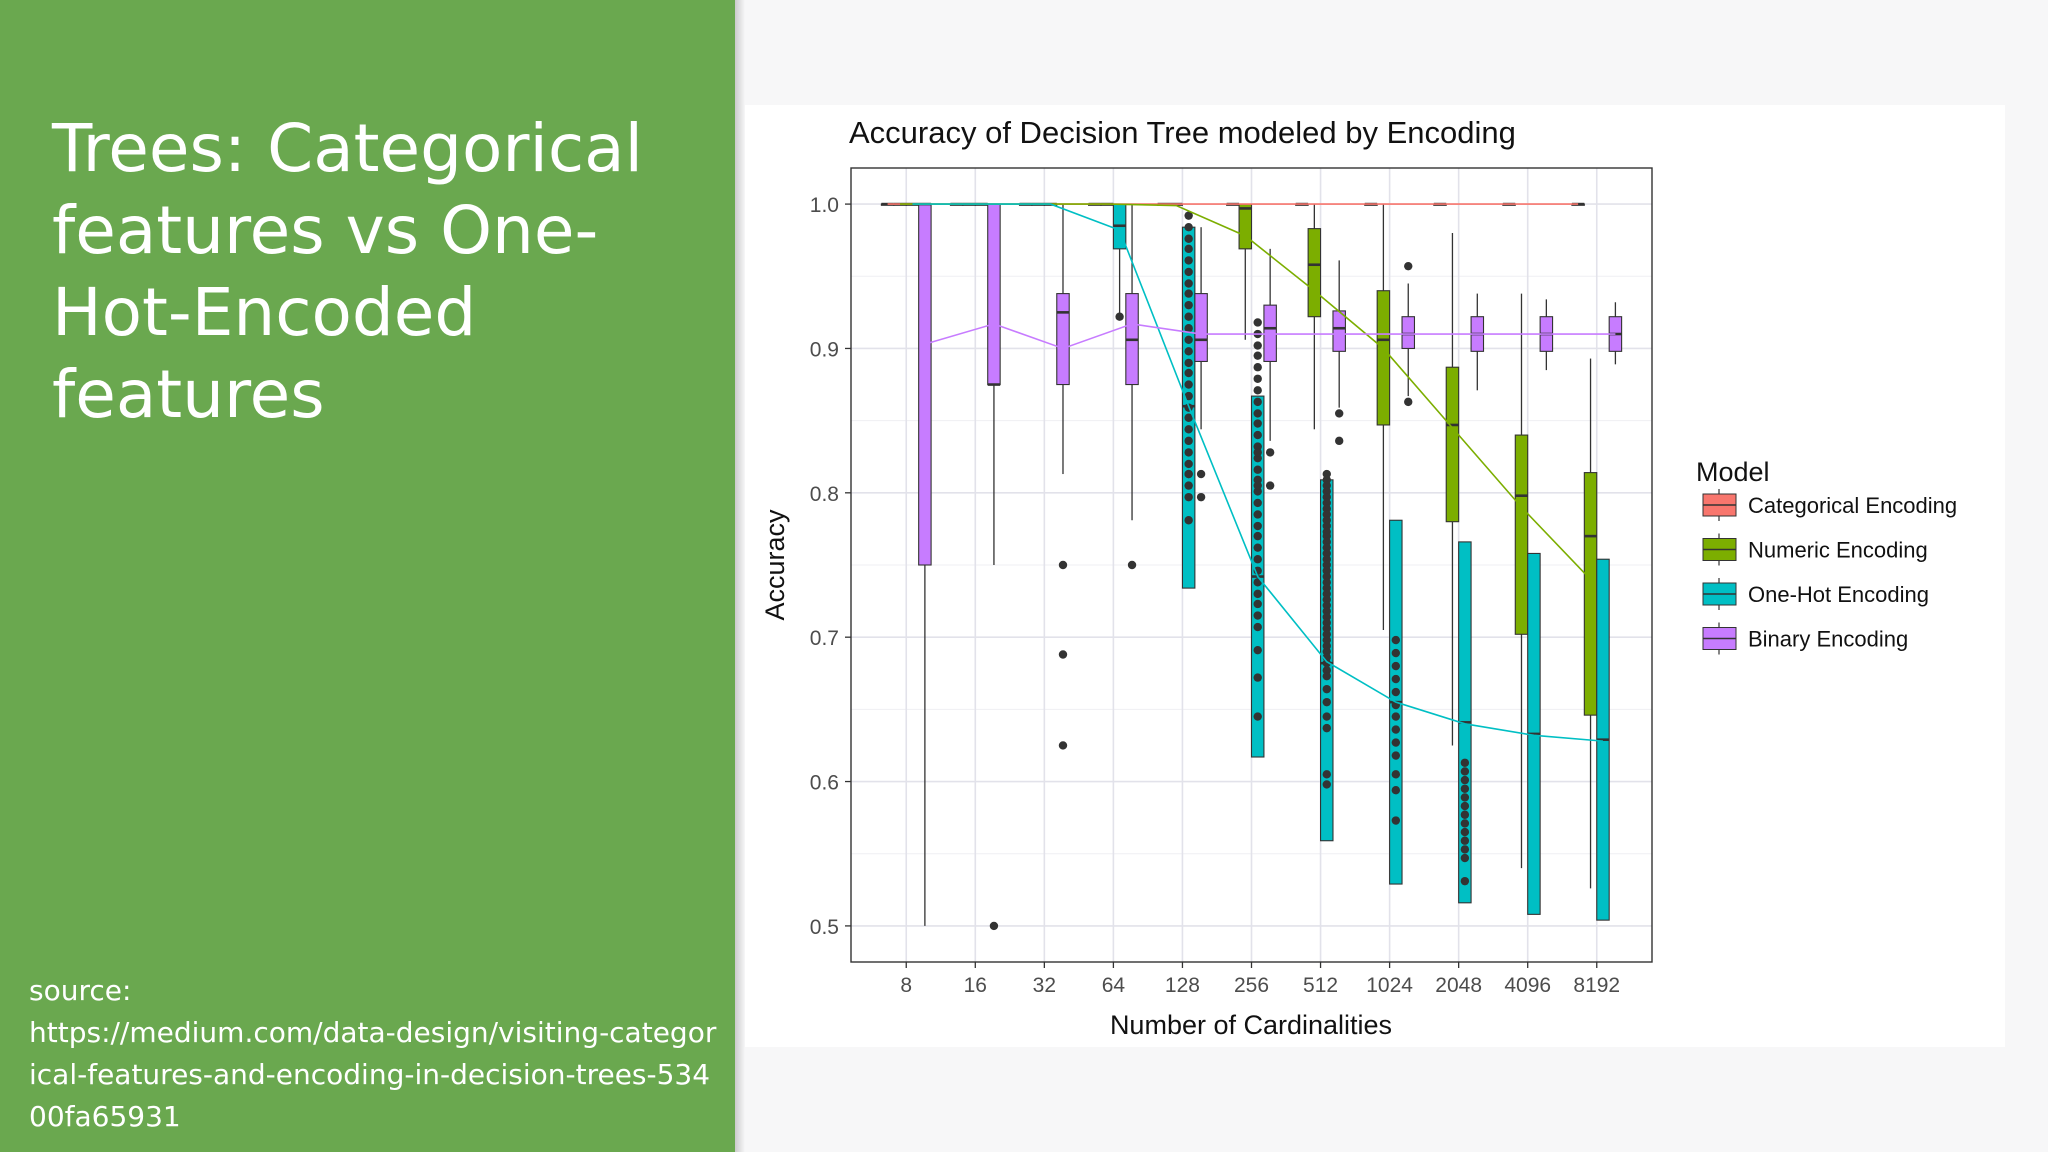  I want to click on legend-item: Binary Encoding, so click(1805, 638).